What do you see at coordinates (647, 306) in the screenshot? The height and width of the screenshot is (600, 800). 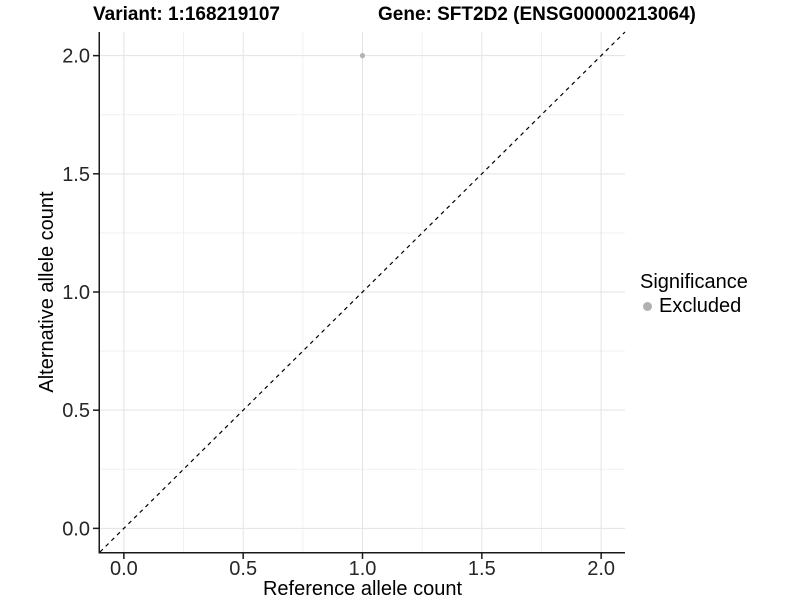 I see `excluded-point-icon` at bounding box center [647, 306].